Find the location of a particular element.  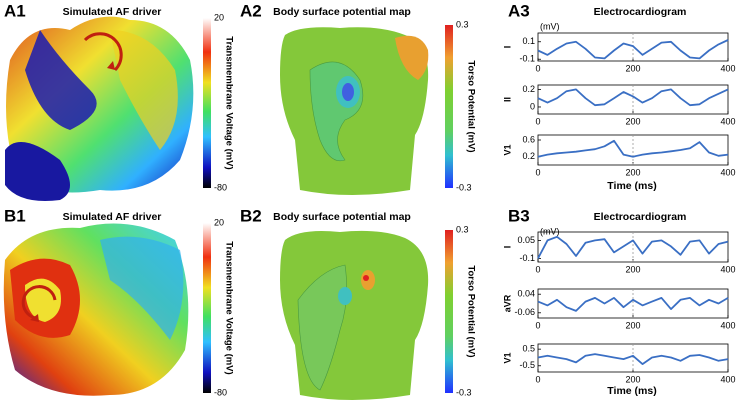

panel-label: A2 is located at coordinates (251, 10).